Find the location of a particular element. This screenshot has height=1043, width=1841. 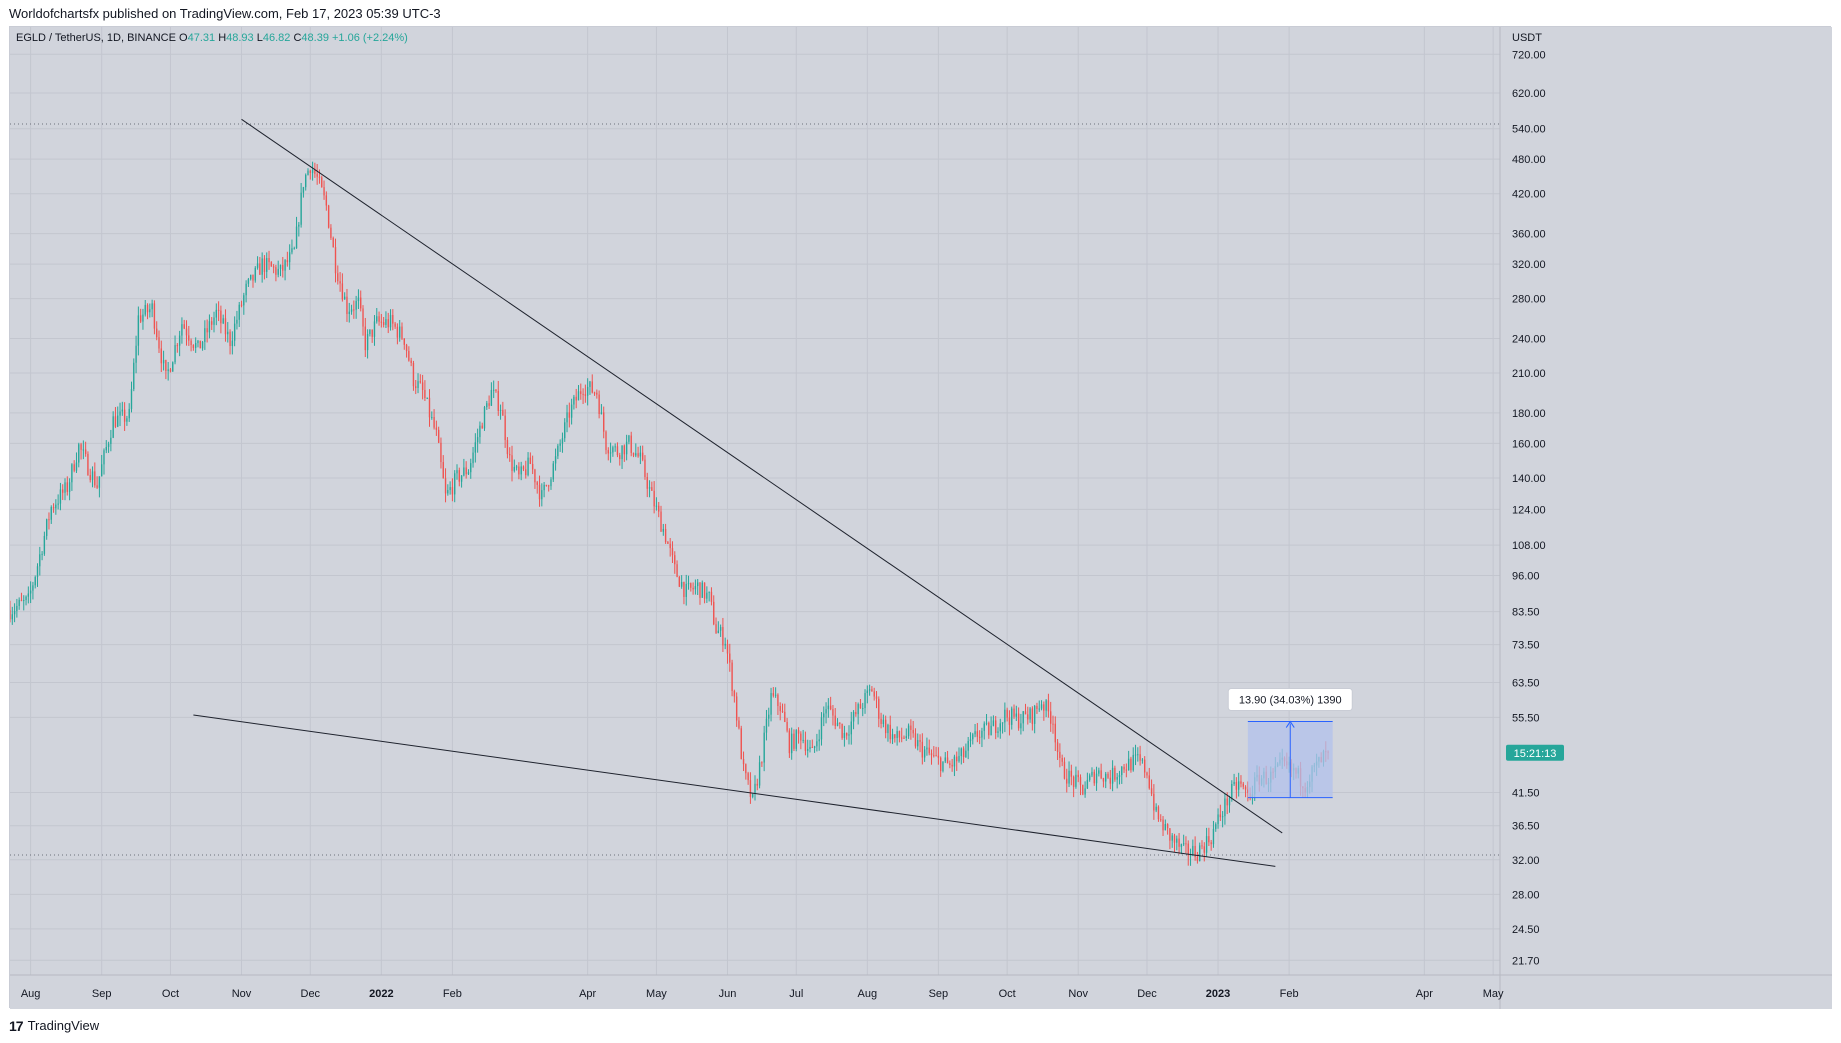

price-tick-label: 160.00 is located at coordinates (1529, 444).